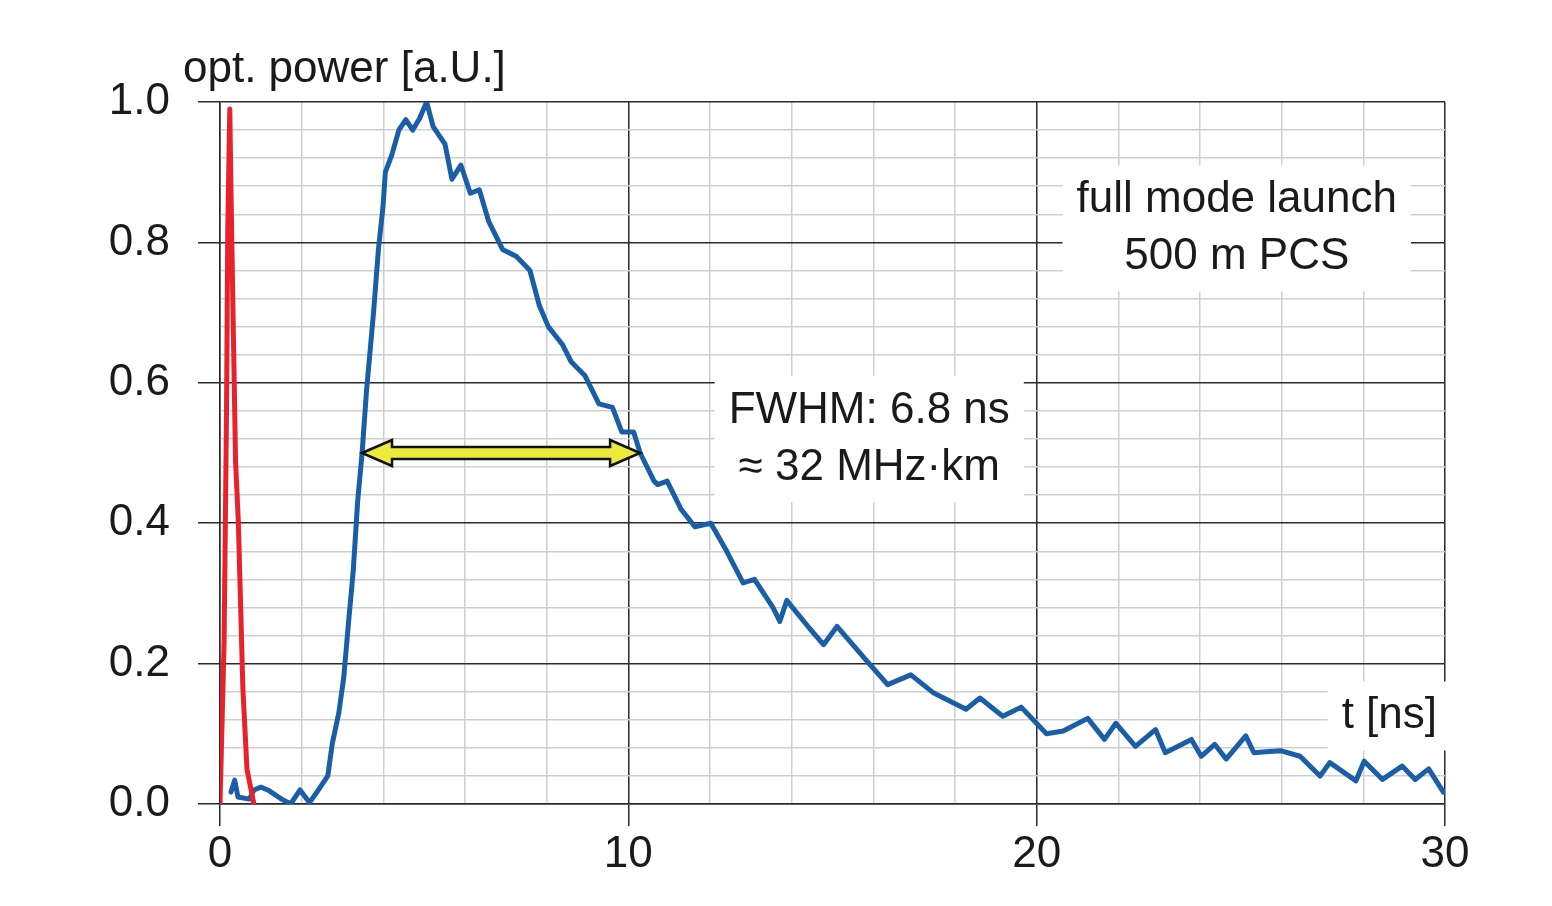  What do you see at coordinates (869, 435) in the screenshot?
I see `annotation: FWHM: 6.8 ns ≈ 32 MHz·km` at bounding box center [869, 435].